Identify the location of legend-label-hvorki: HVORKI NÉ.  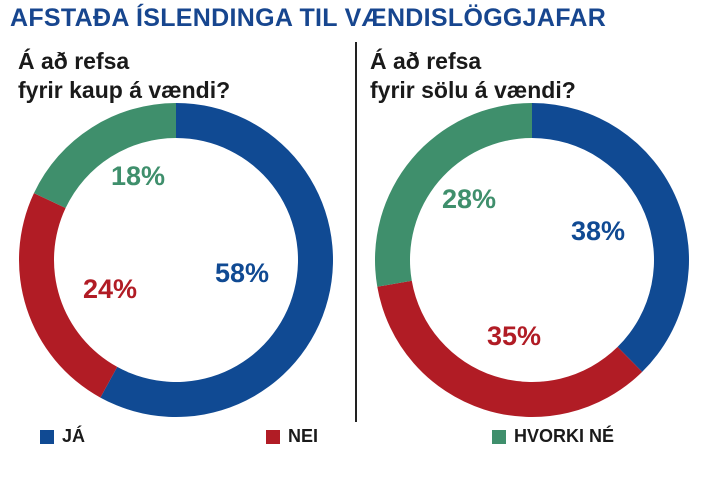
(564, 436).